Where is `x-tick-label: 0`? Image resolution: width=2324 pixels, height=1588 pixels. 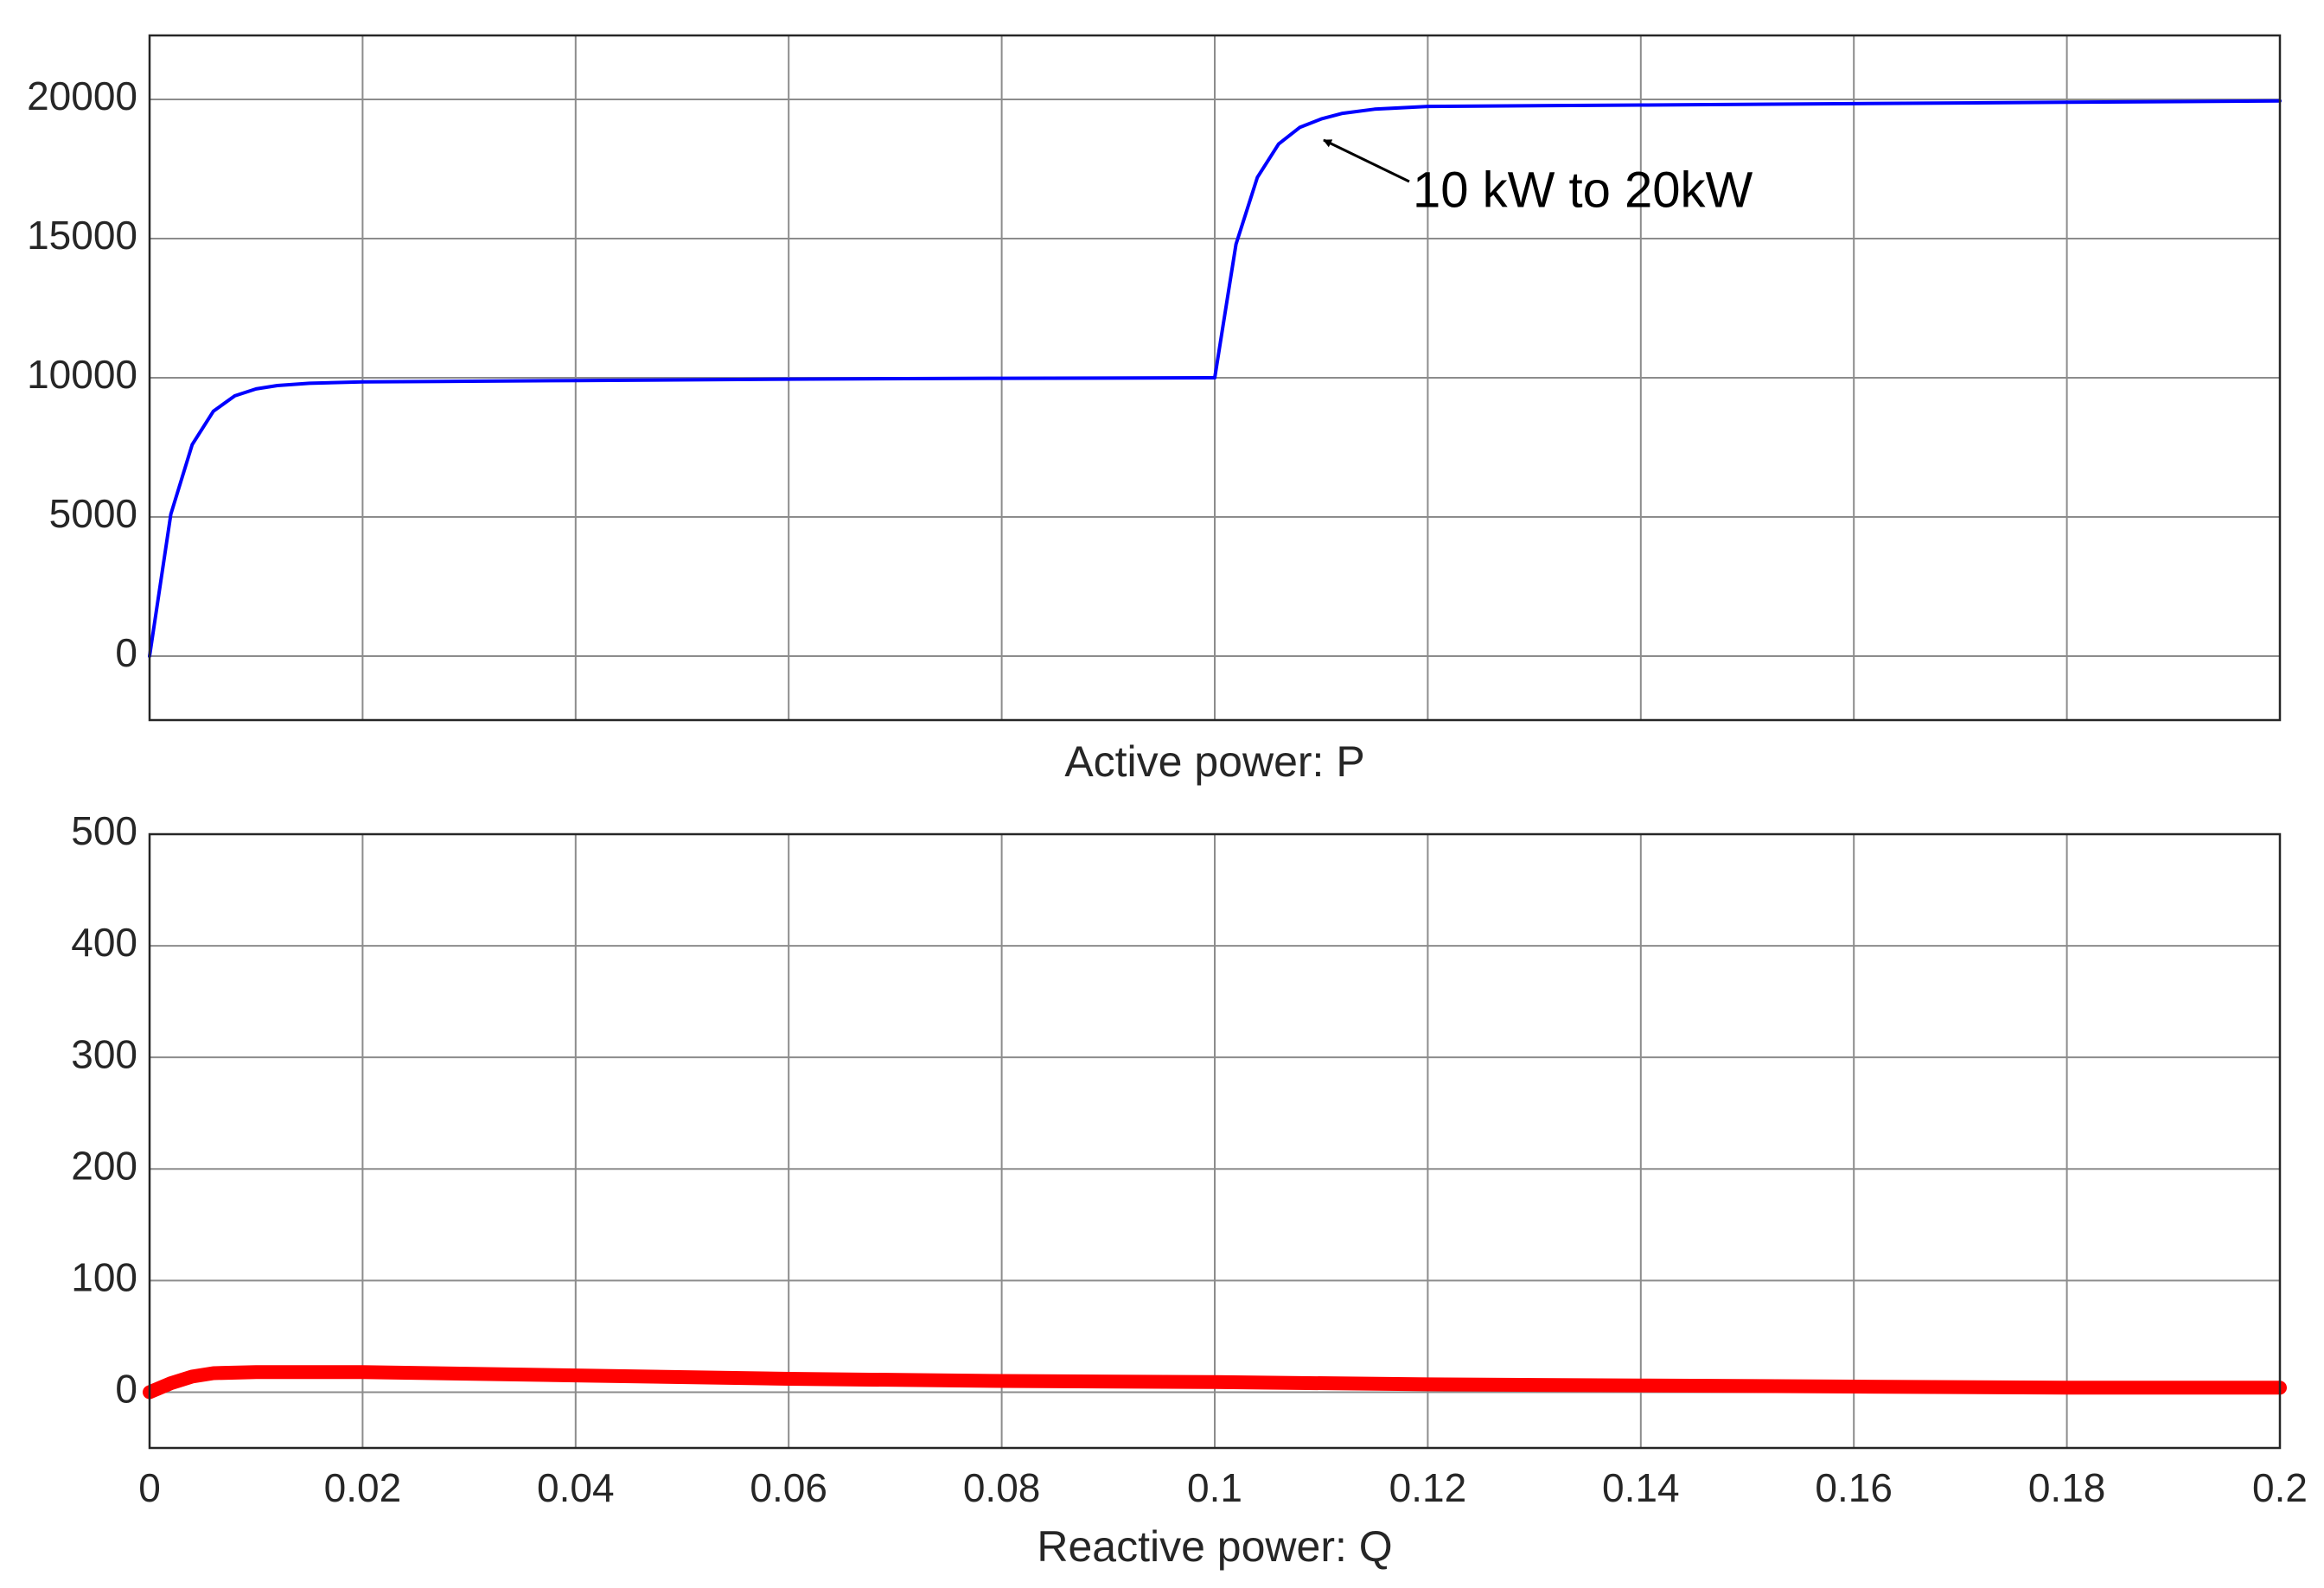
x-tick-label: 0 is located at coordinates (149, 1487).